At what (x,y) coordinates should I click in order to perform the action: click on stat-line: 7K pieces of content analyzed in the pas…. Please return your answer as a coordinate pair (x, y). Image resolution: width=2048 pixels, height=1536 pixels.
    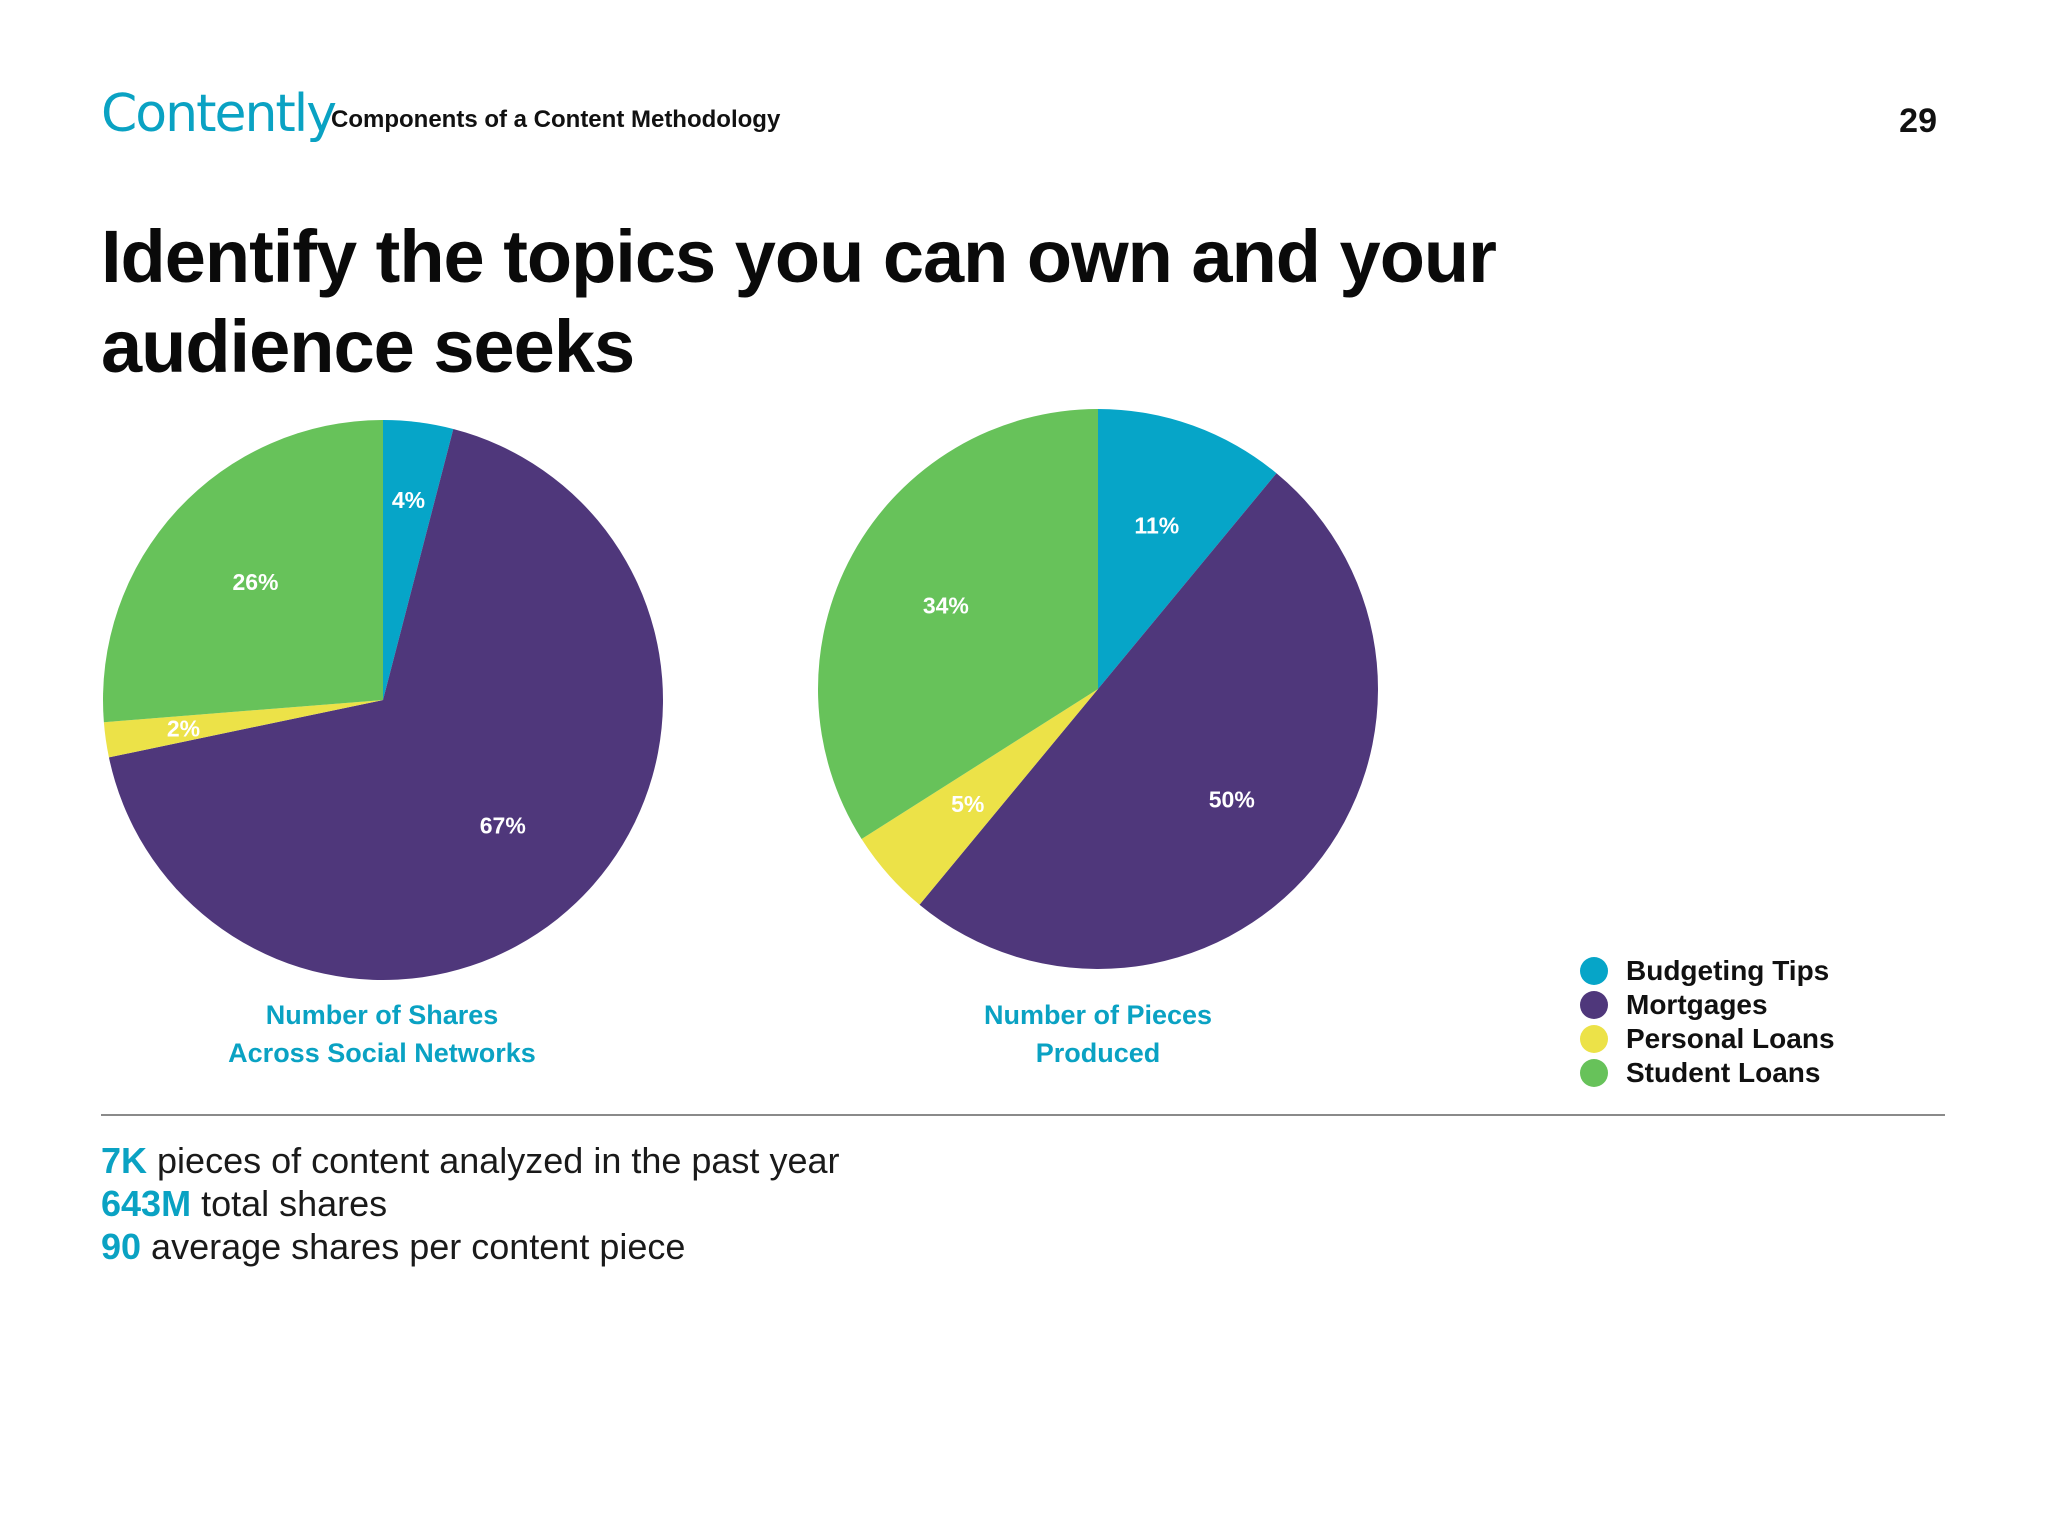
    Looking at the image, I should click on (470, 1160).